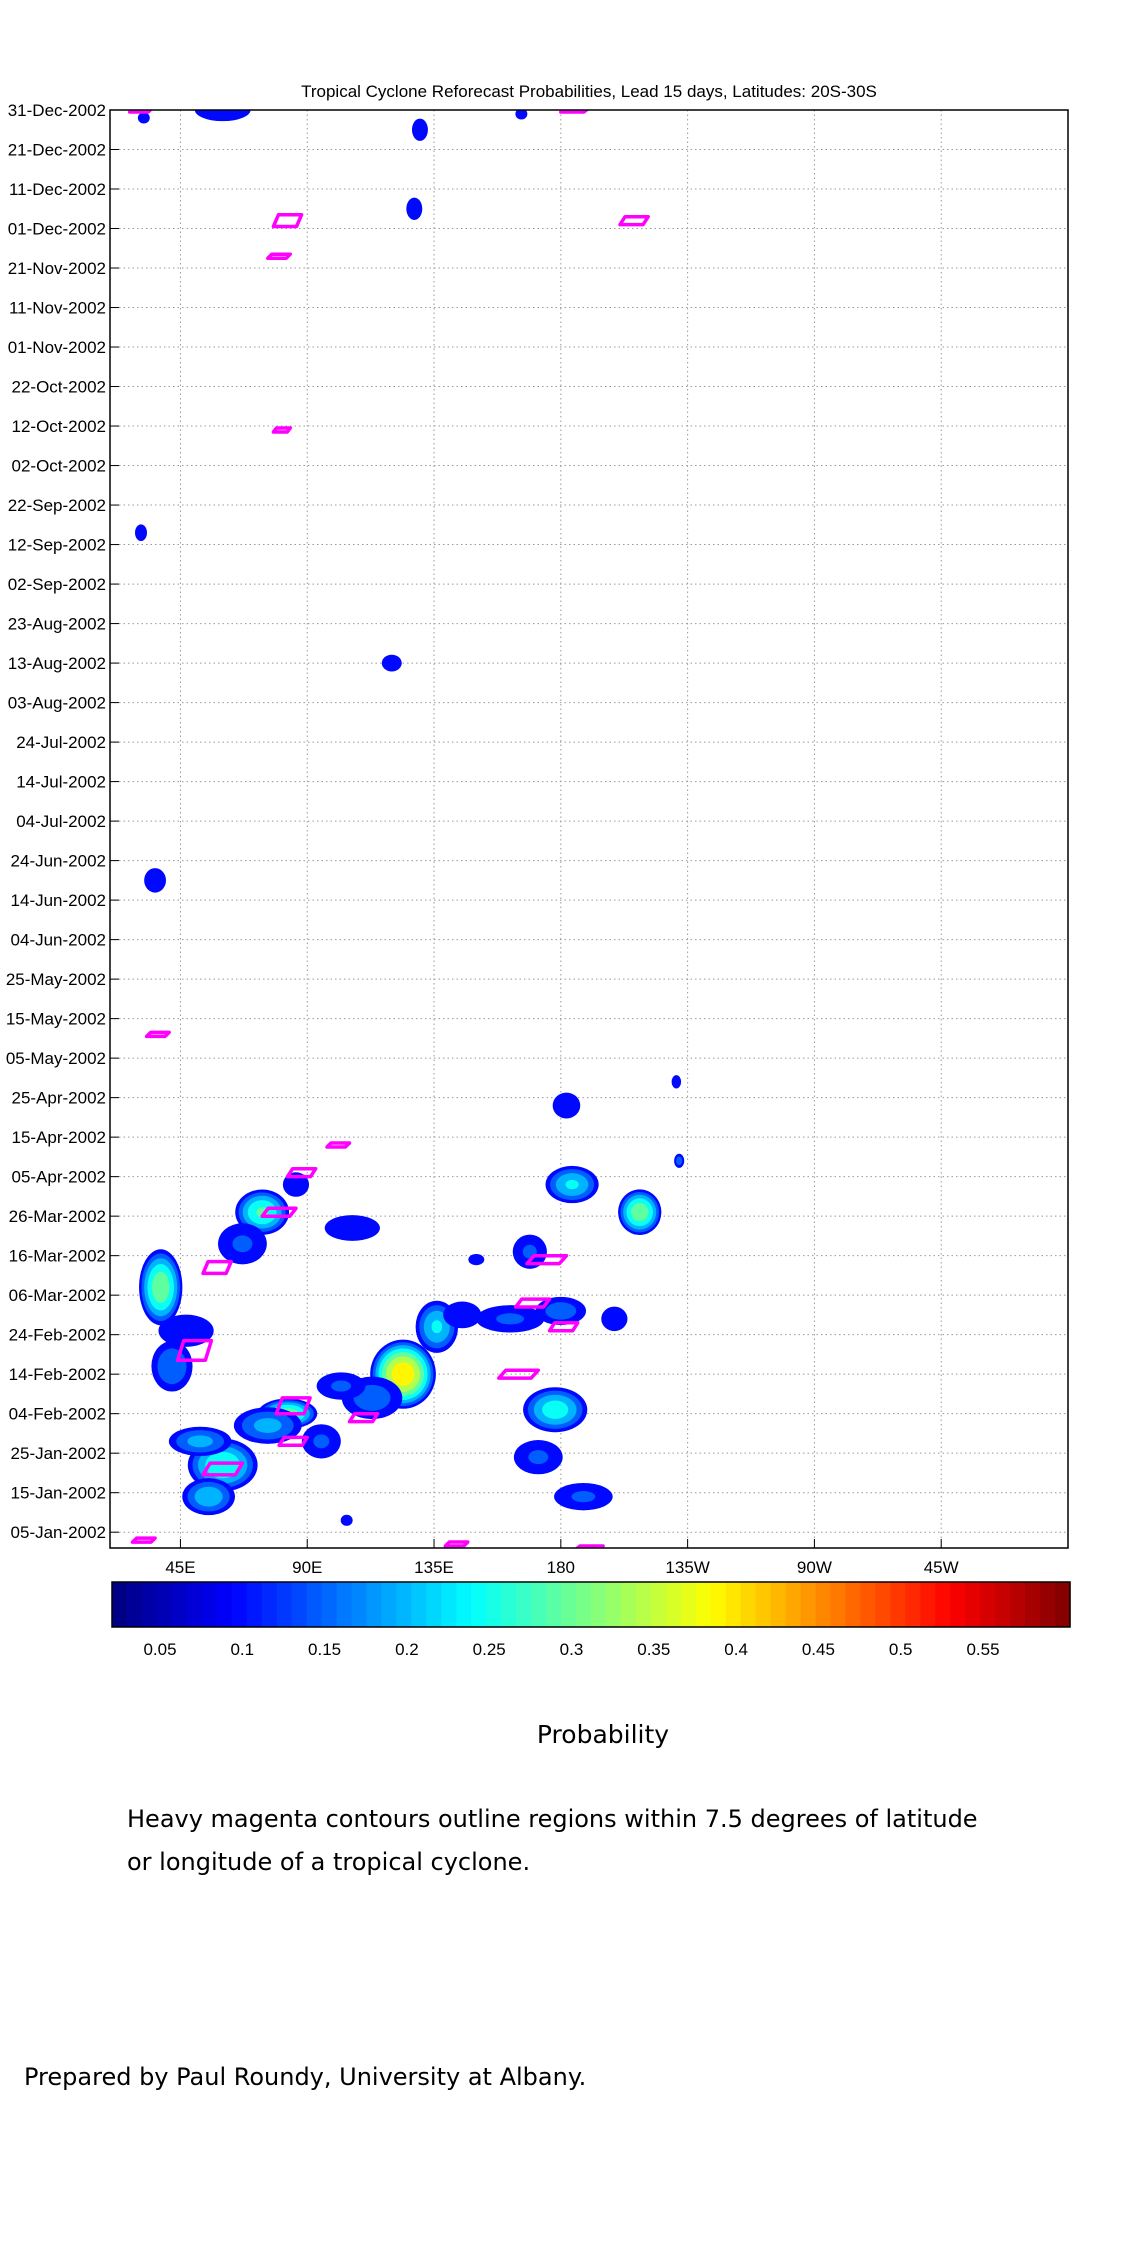  I want to click on x-tick-label: 90E, so click(307, 1567).